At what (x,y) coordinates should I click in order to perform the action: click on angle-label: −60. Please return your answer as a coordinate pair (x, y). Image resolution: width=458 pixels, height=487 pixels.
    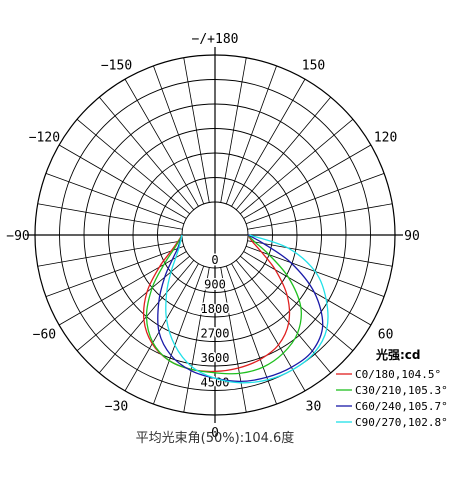
    Looking at the image, I should click on (44, 335).